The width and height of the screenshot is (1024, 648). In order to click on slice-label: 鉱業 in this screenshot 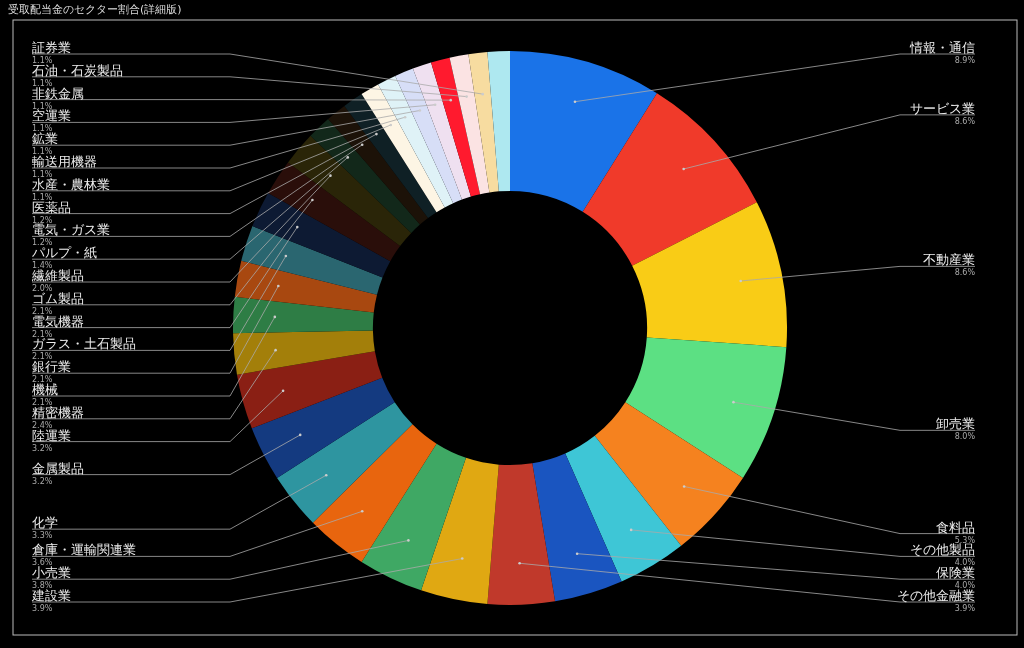, I will do `click(45, 139)`.